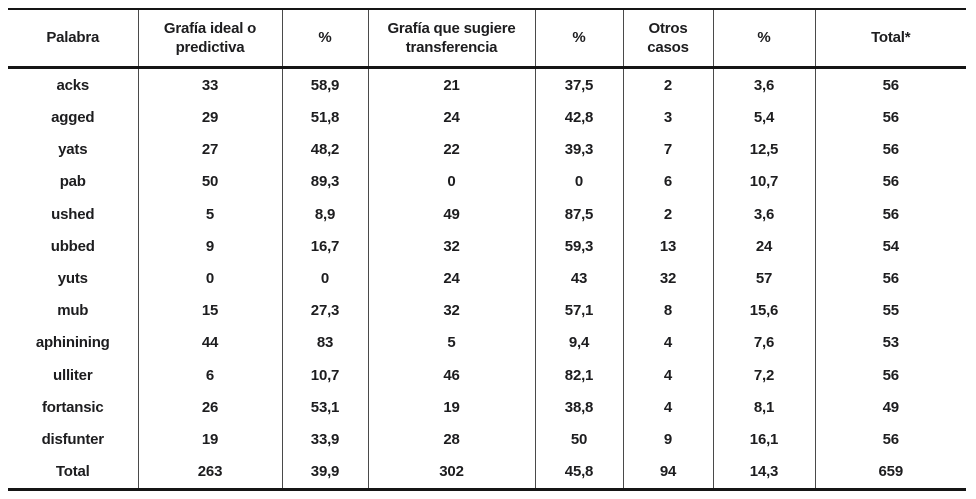 The image size is (976, 499). Describe the element at coordinates (487, 472) in the screenshot. I see `total-row: Total 263 39,9 302 45,8 94 14,3 659` at that location.